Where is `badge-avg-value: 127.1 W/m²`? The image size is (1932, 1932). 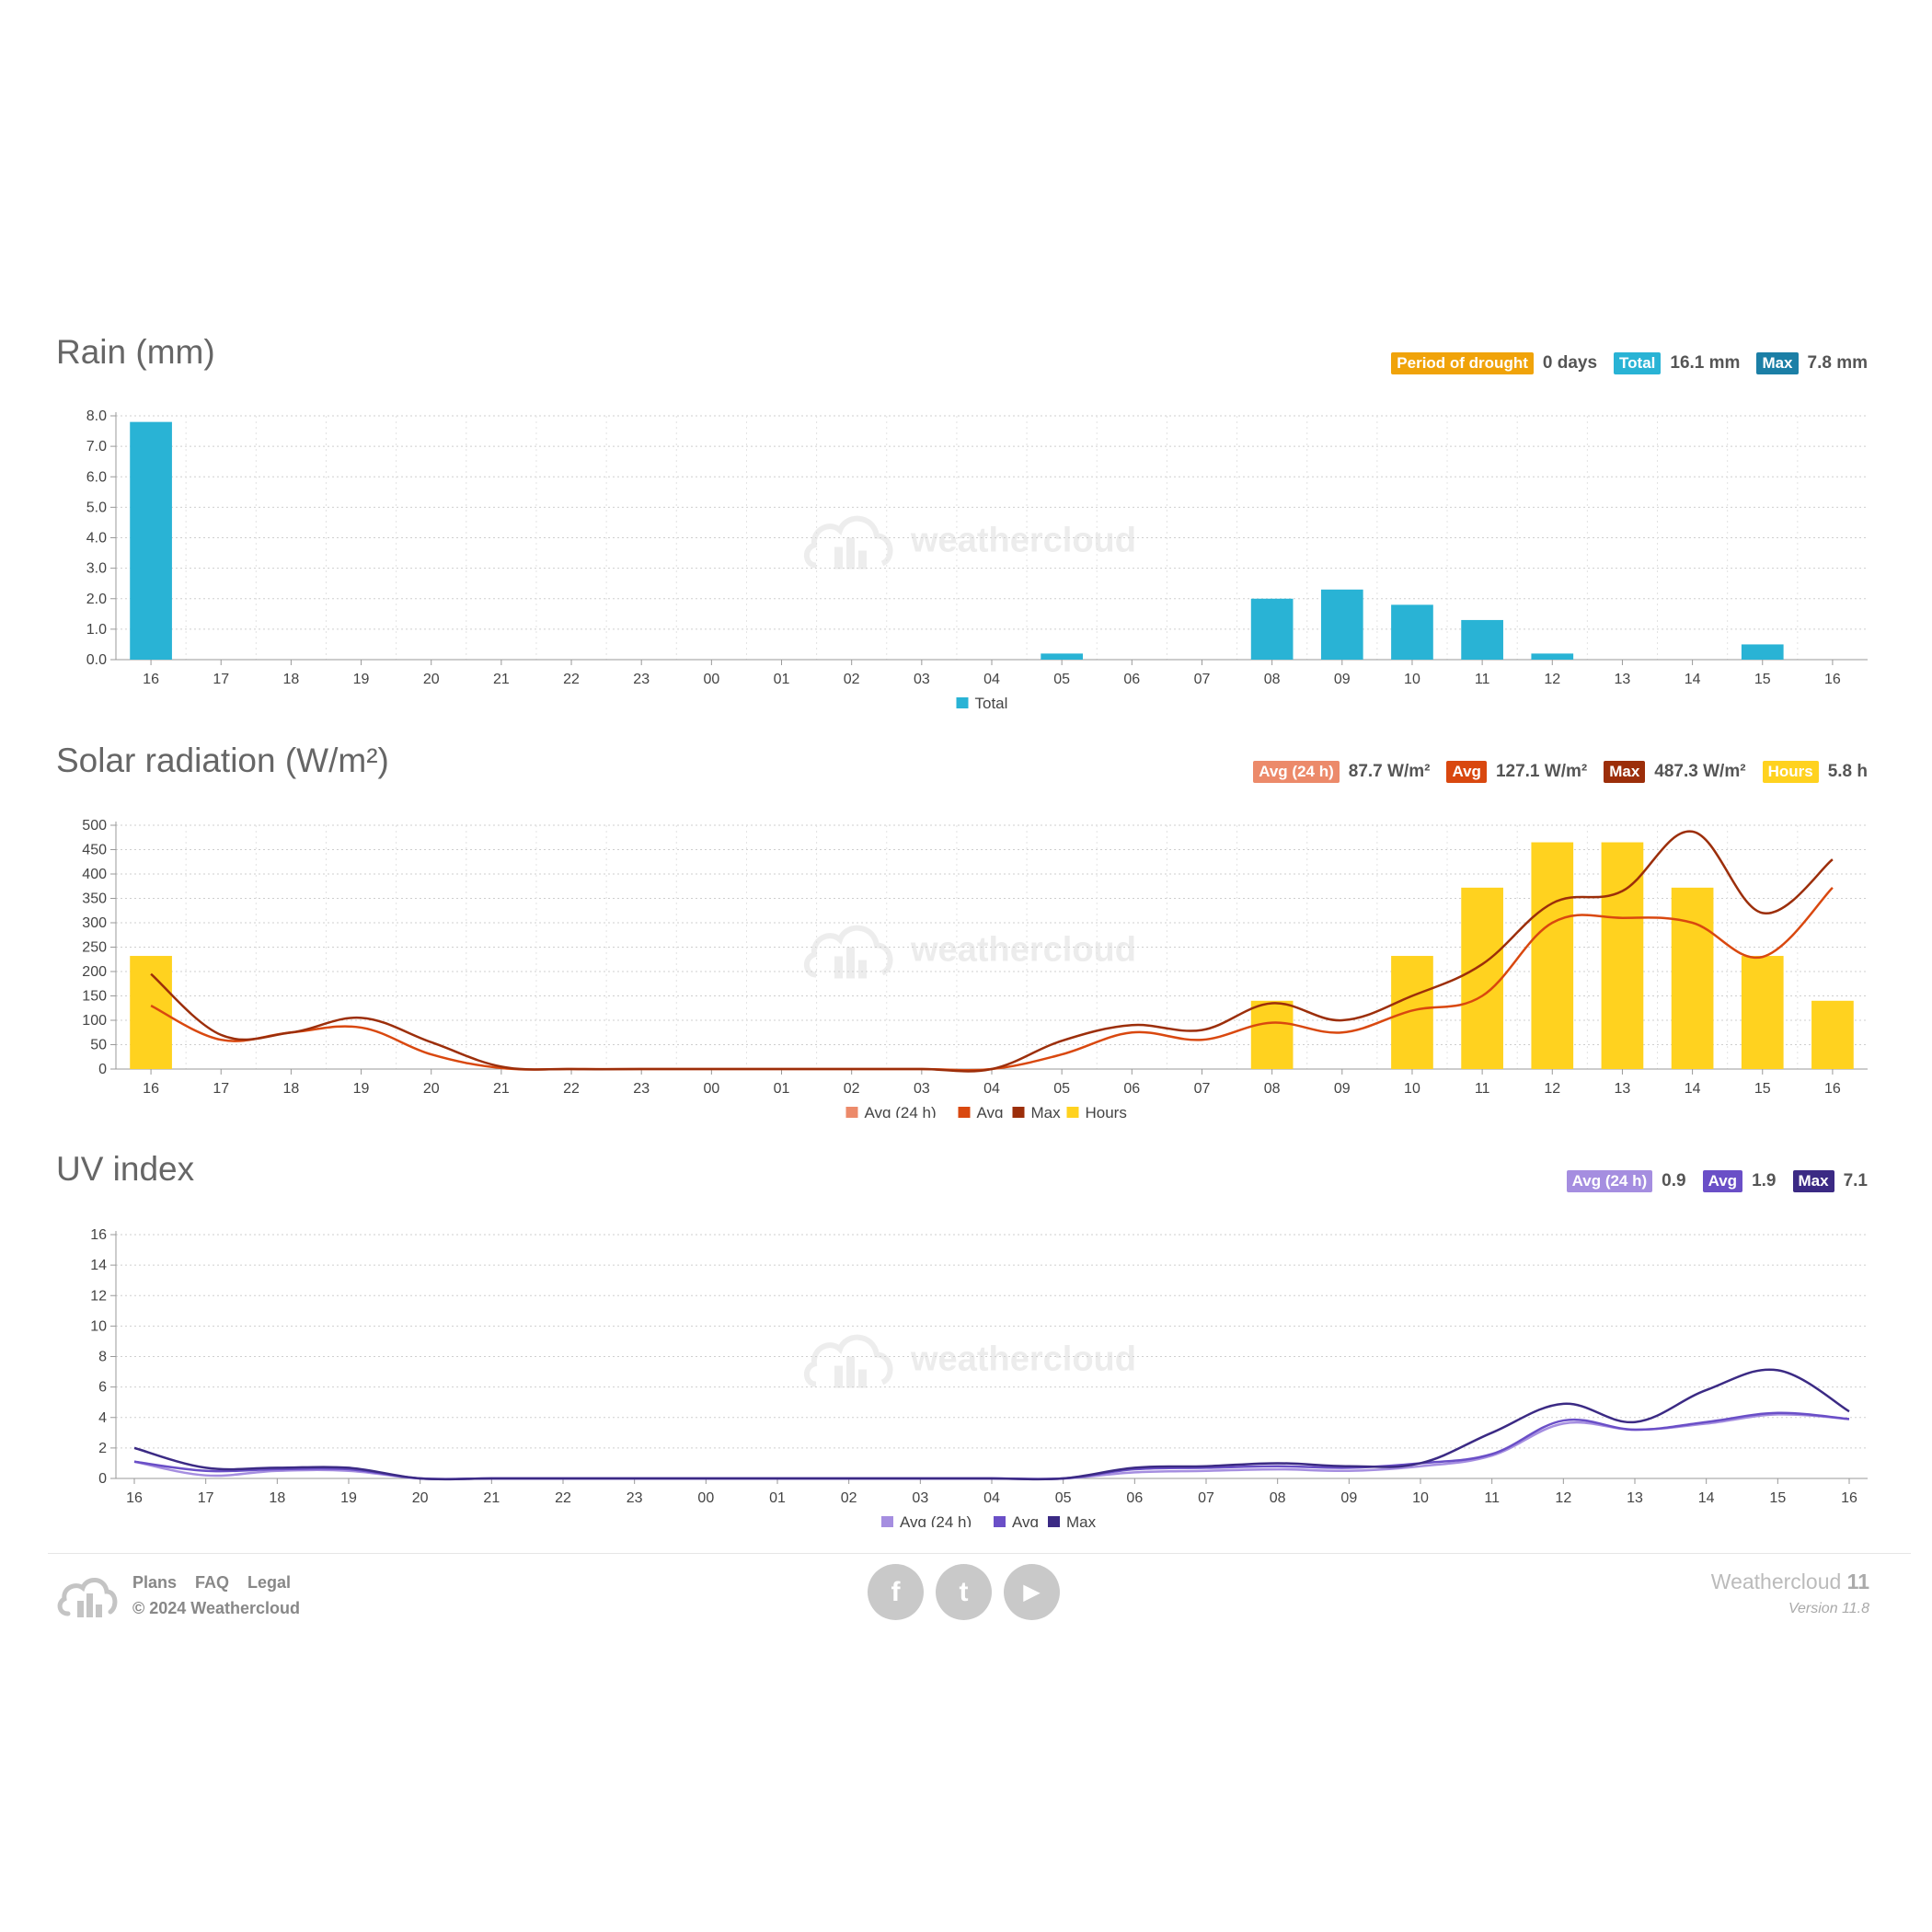 badge-avg-value: 127.1 W/m² is located at coordinates (1541, 771).